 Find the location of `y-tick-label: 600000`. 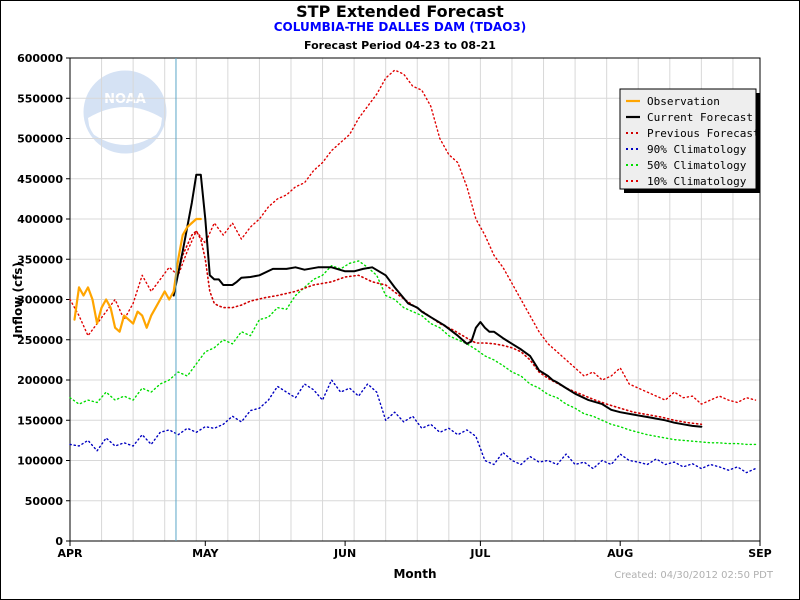

y-tick-label: 600000 is located at coordinates (40, 58).